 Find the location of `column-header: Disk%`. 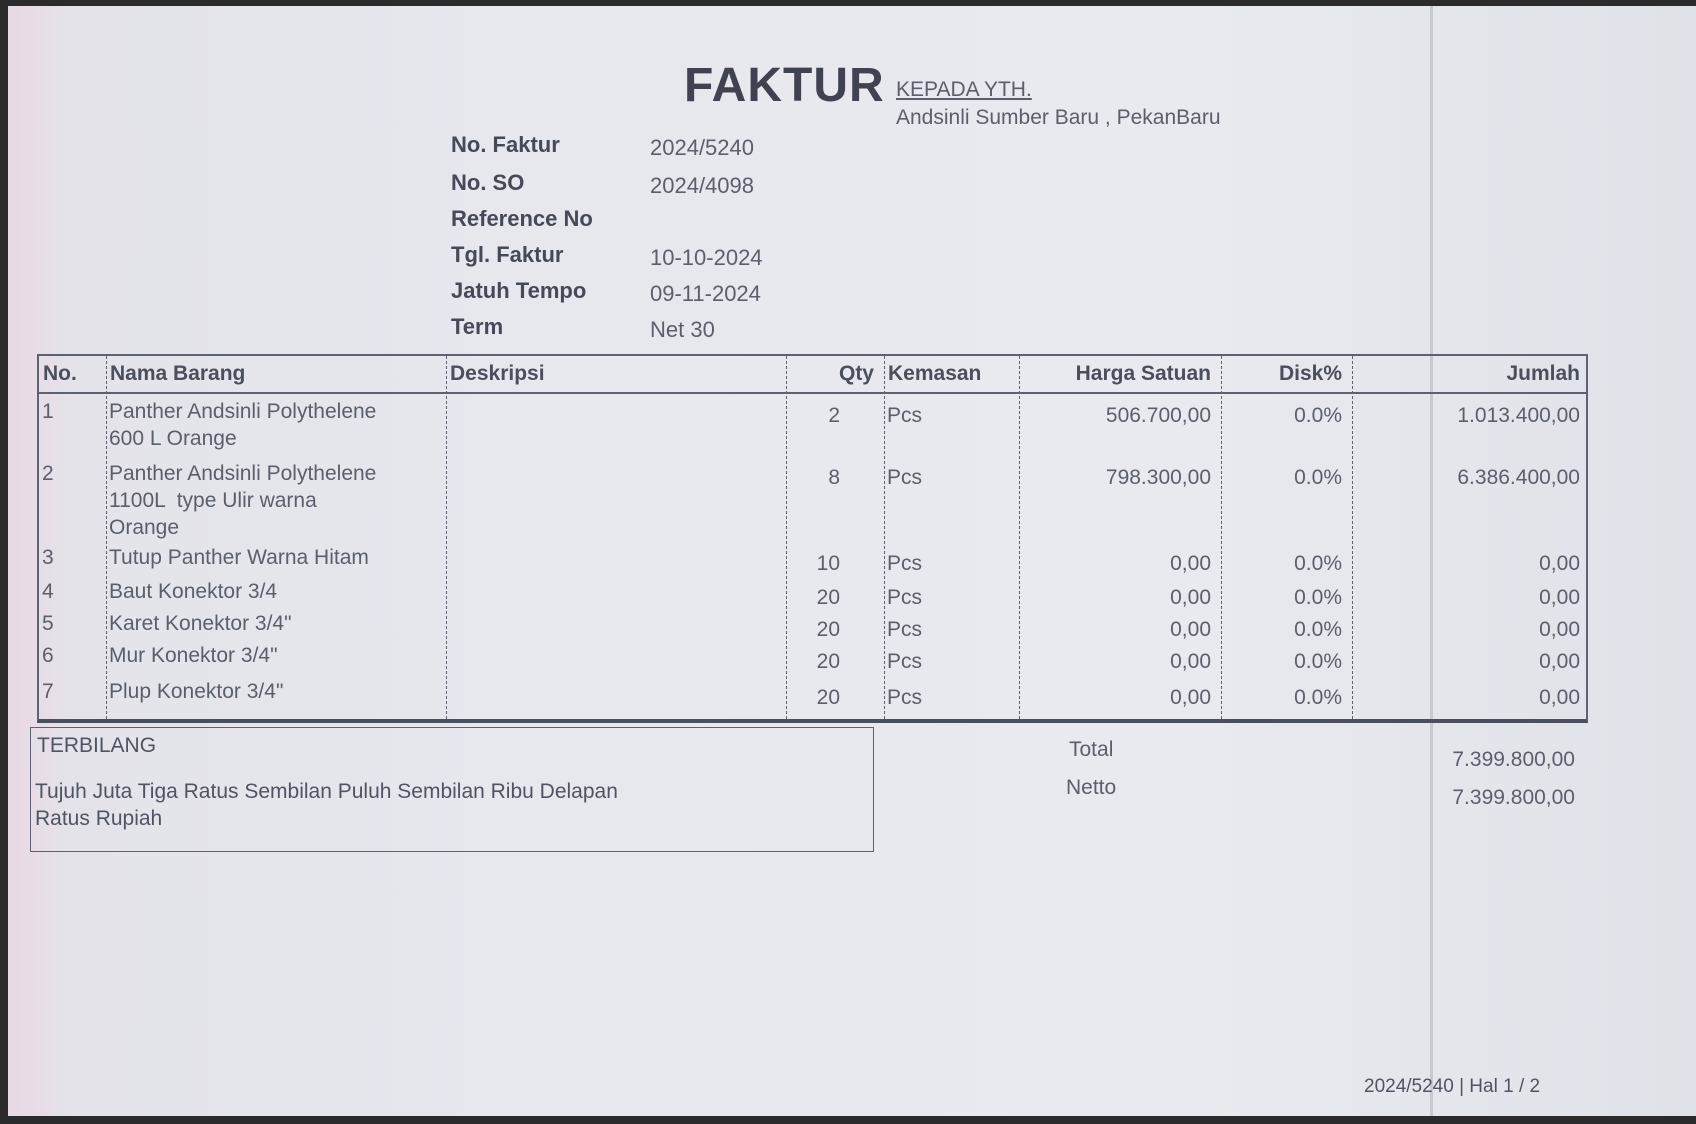

column-header: Disk% is located at coordinates (1310, 373).